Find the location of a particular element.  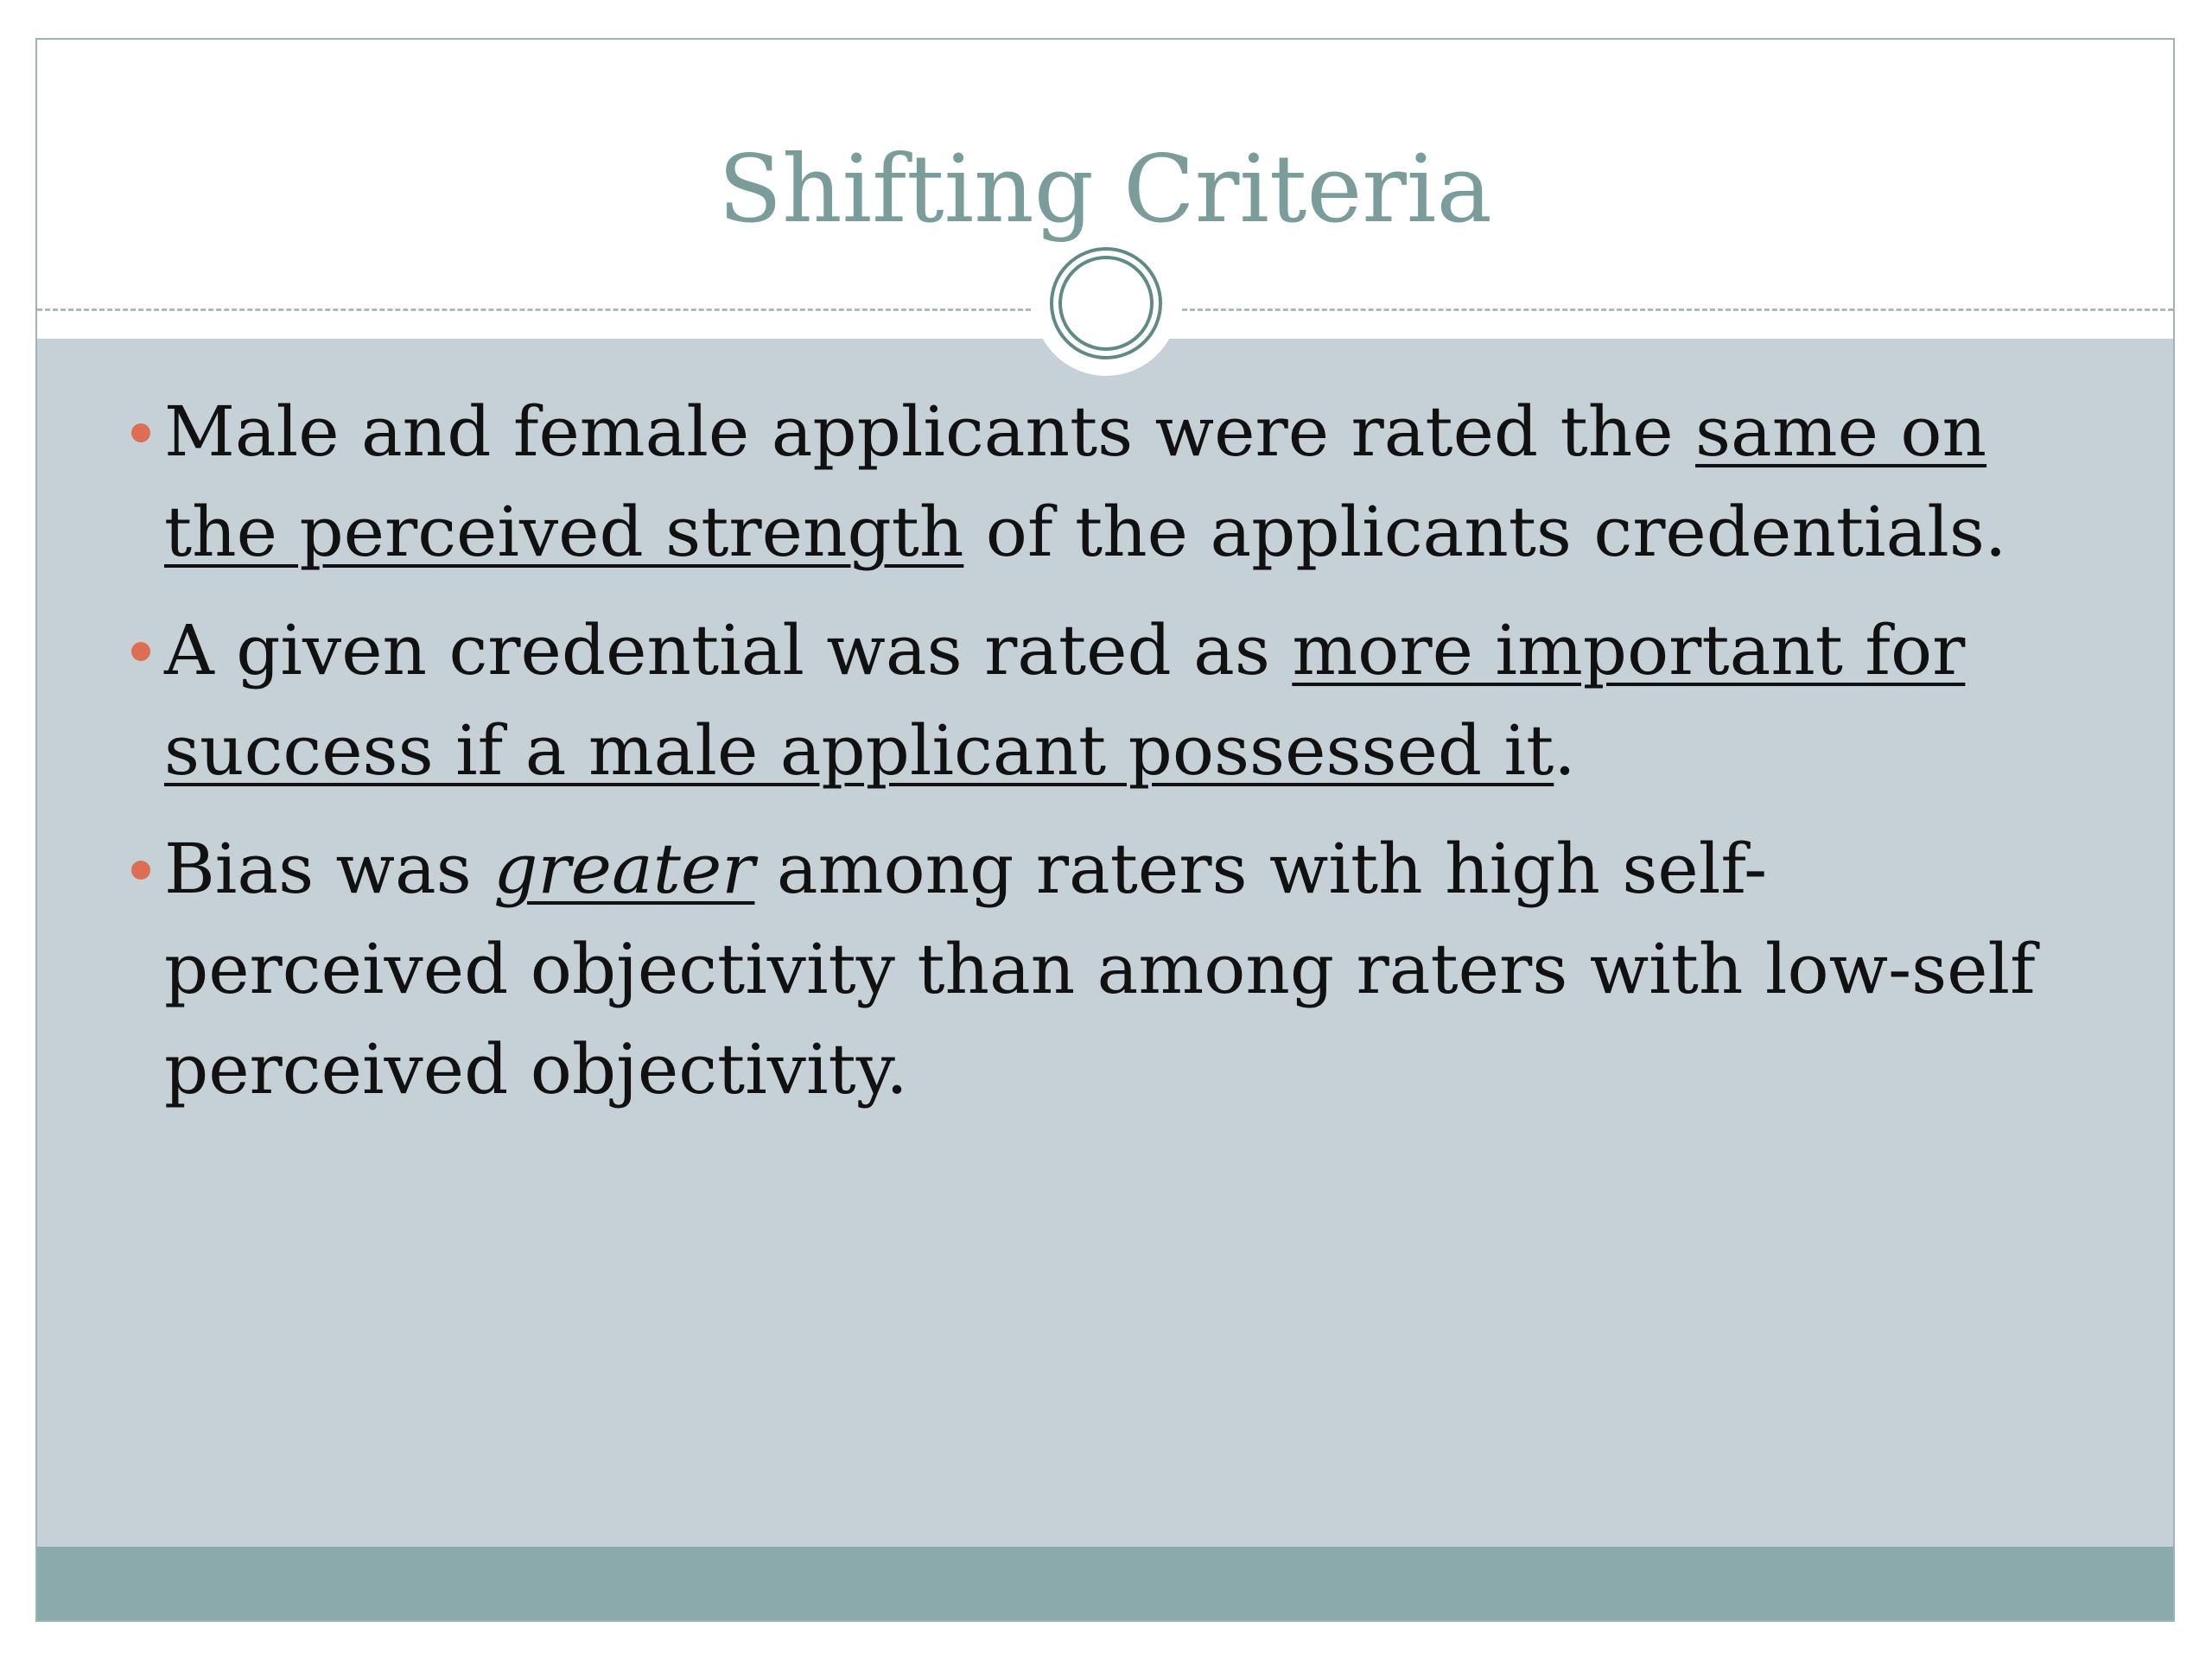

divider-line-left is located at coordinates (534, 309).